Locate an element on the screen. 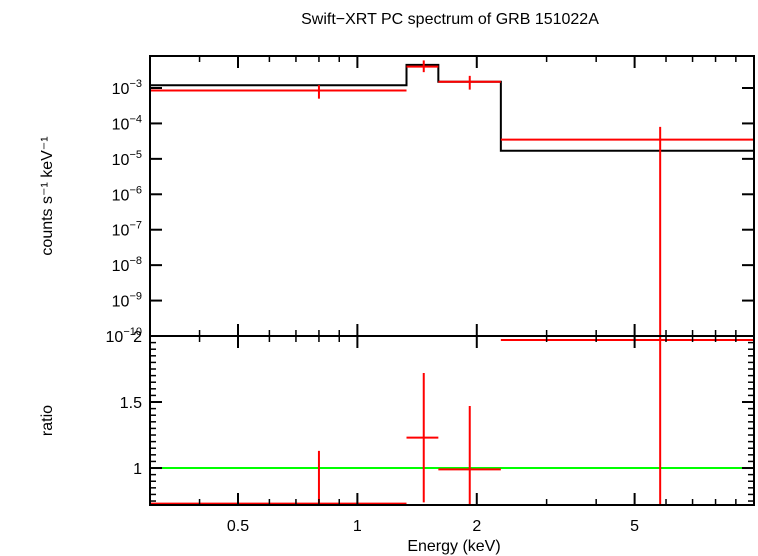  y-tick-label-spectrum-5: 10⁻⁷ is located at coordinates (127, 230).